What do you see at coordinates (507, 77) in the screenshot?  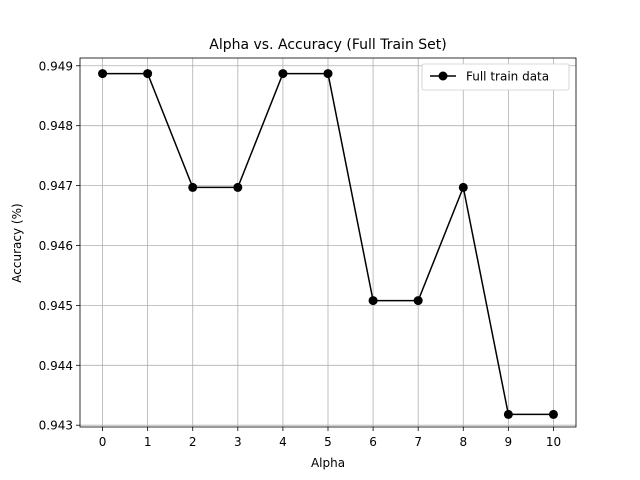 I see `legend-label: Full train data` at bounding box center [507, 77].